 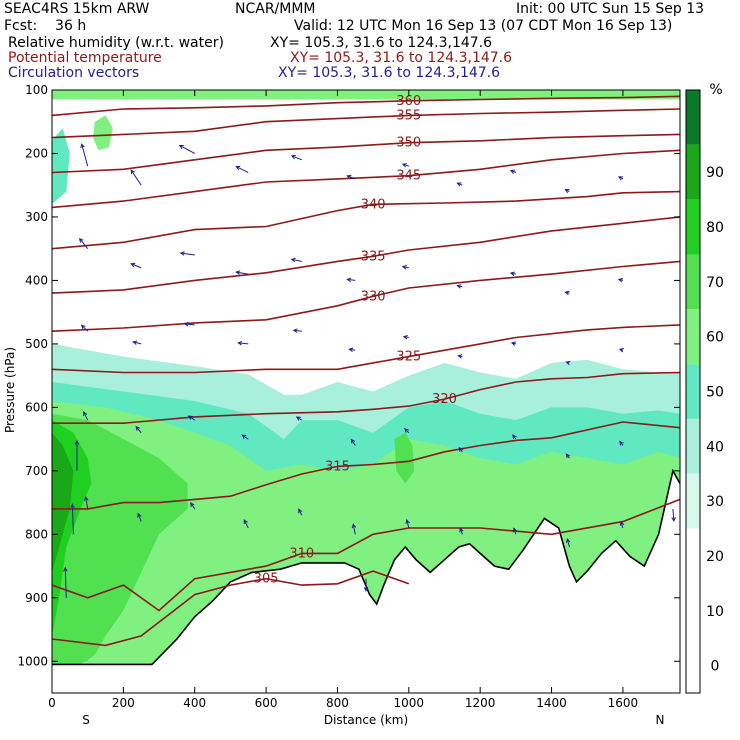 What do you see at coordinates (408, 115) in the screenshot?
I see `contour-label-355: 355` at bounding box center [408, 115].